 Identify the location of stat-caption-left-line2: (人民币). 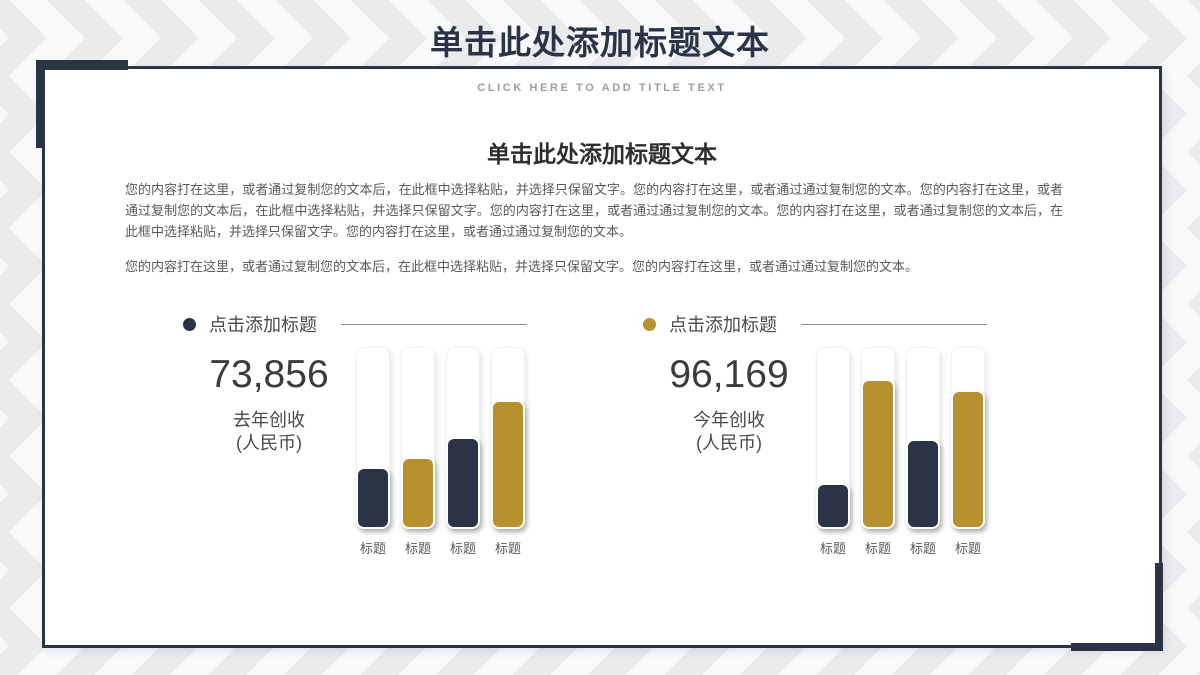
(269, 443).